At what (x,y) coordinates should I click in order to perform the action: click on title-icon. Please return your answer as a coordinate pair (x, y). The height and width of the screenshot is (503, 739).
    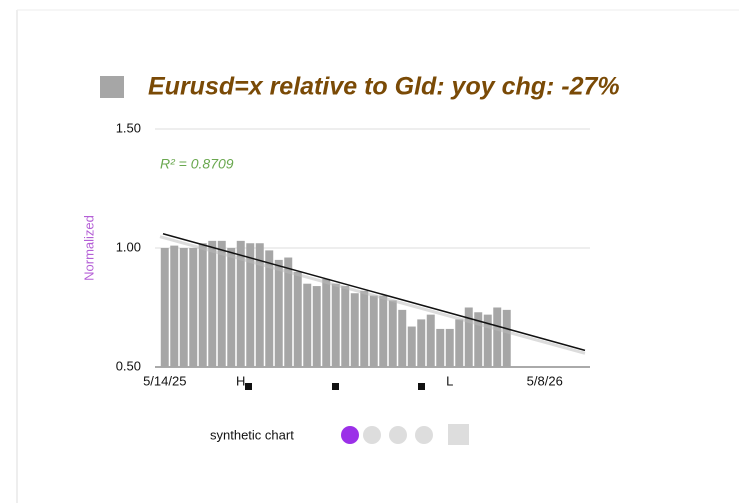
    Looking at the image, I should click on (112, 87).